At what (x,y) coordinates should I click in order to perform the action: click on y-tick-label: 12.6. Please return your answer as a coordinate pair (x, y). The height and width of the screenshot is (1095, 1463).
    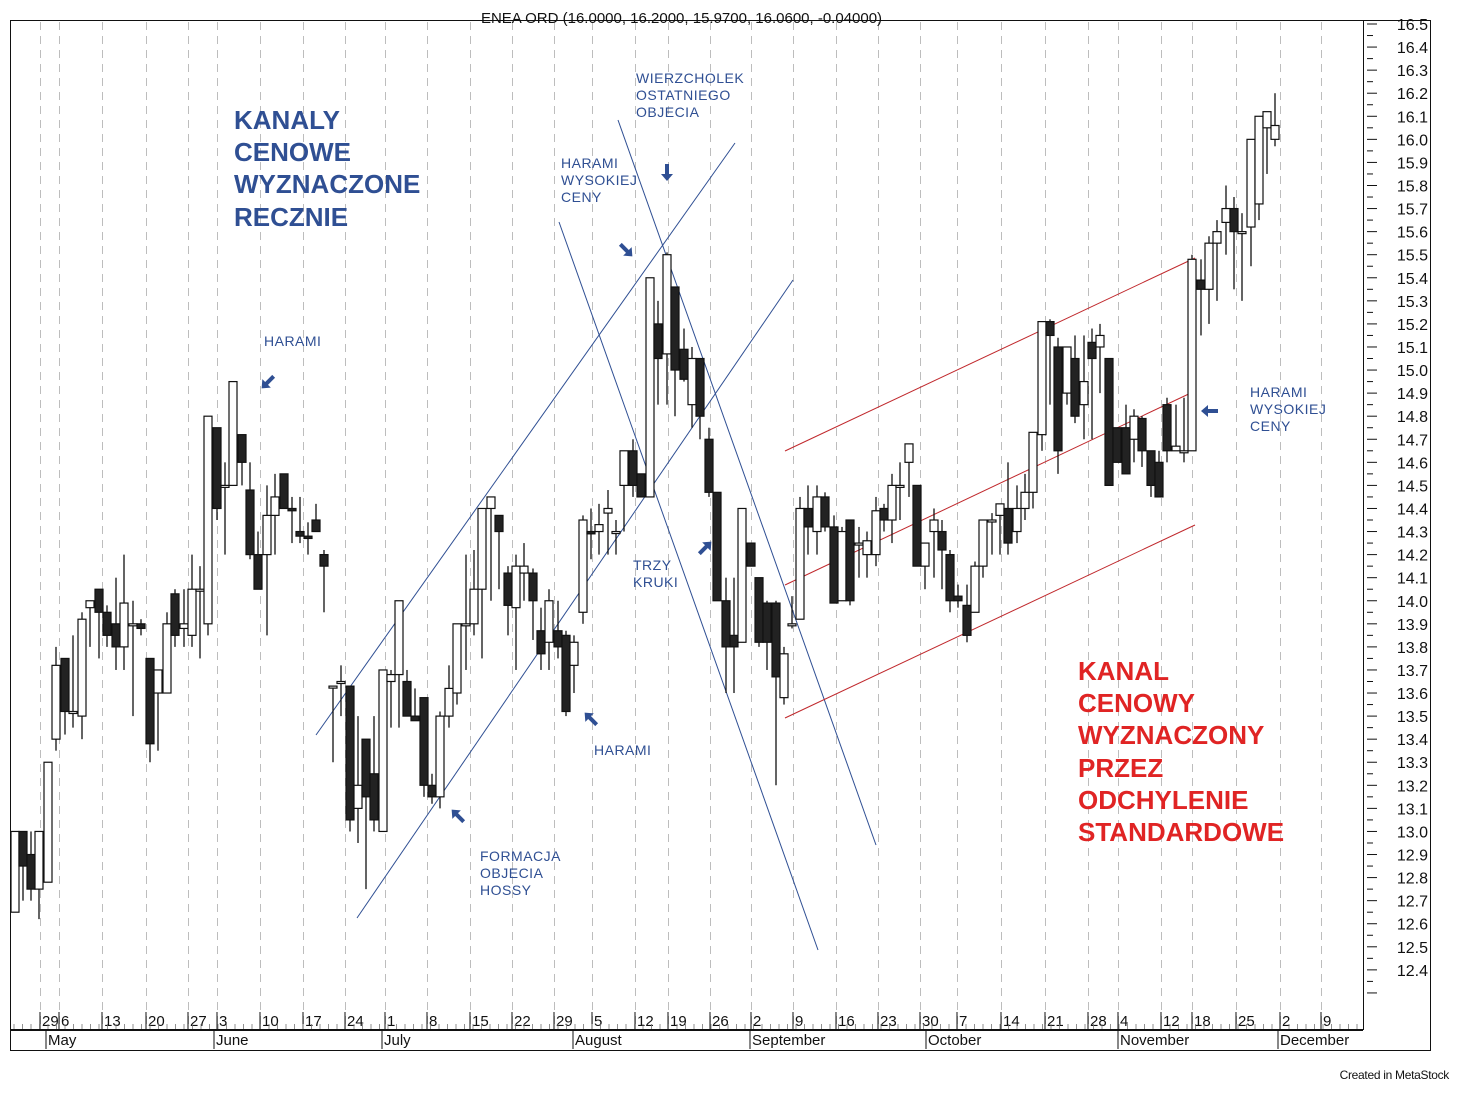
    Looking at the image, I should click on (1412, 925).